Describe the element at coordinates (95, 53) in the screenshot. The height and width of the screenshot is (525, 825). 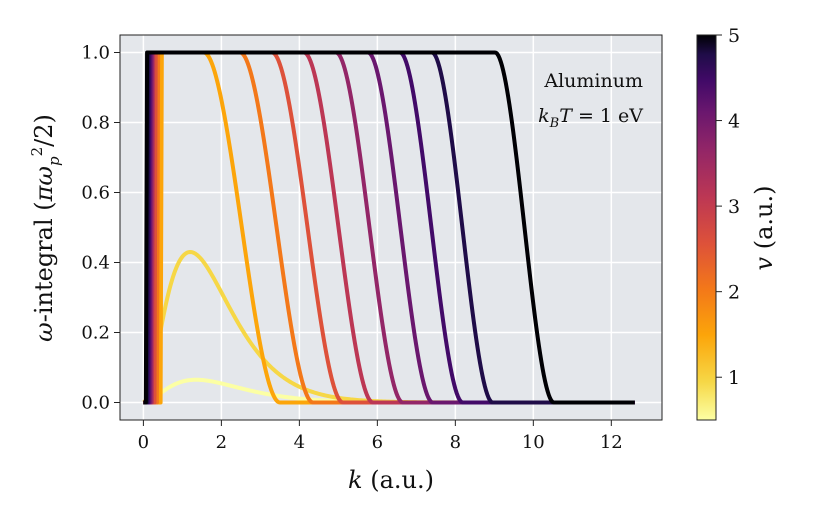
I see `y-tick-label: 1.0` at that location.